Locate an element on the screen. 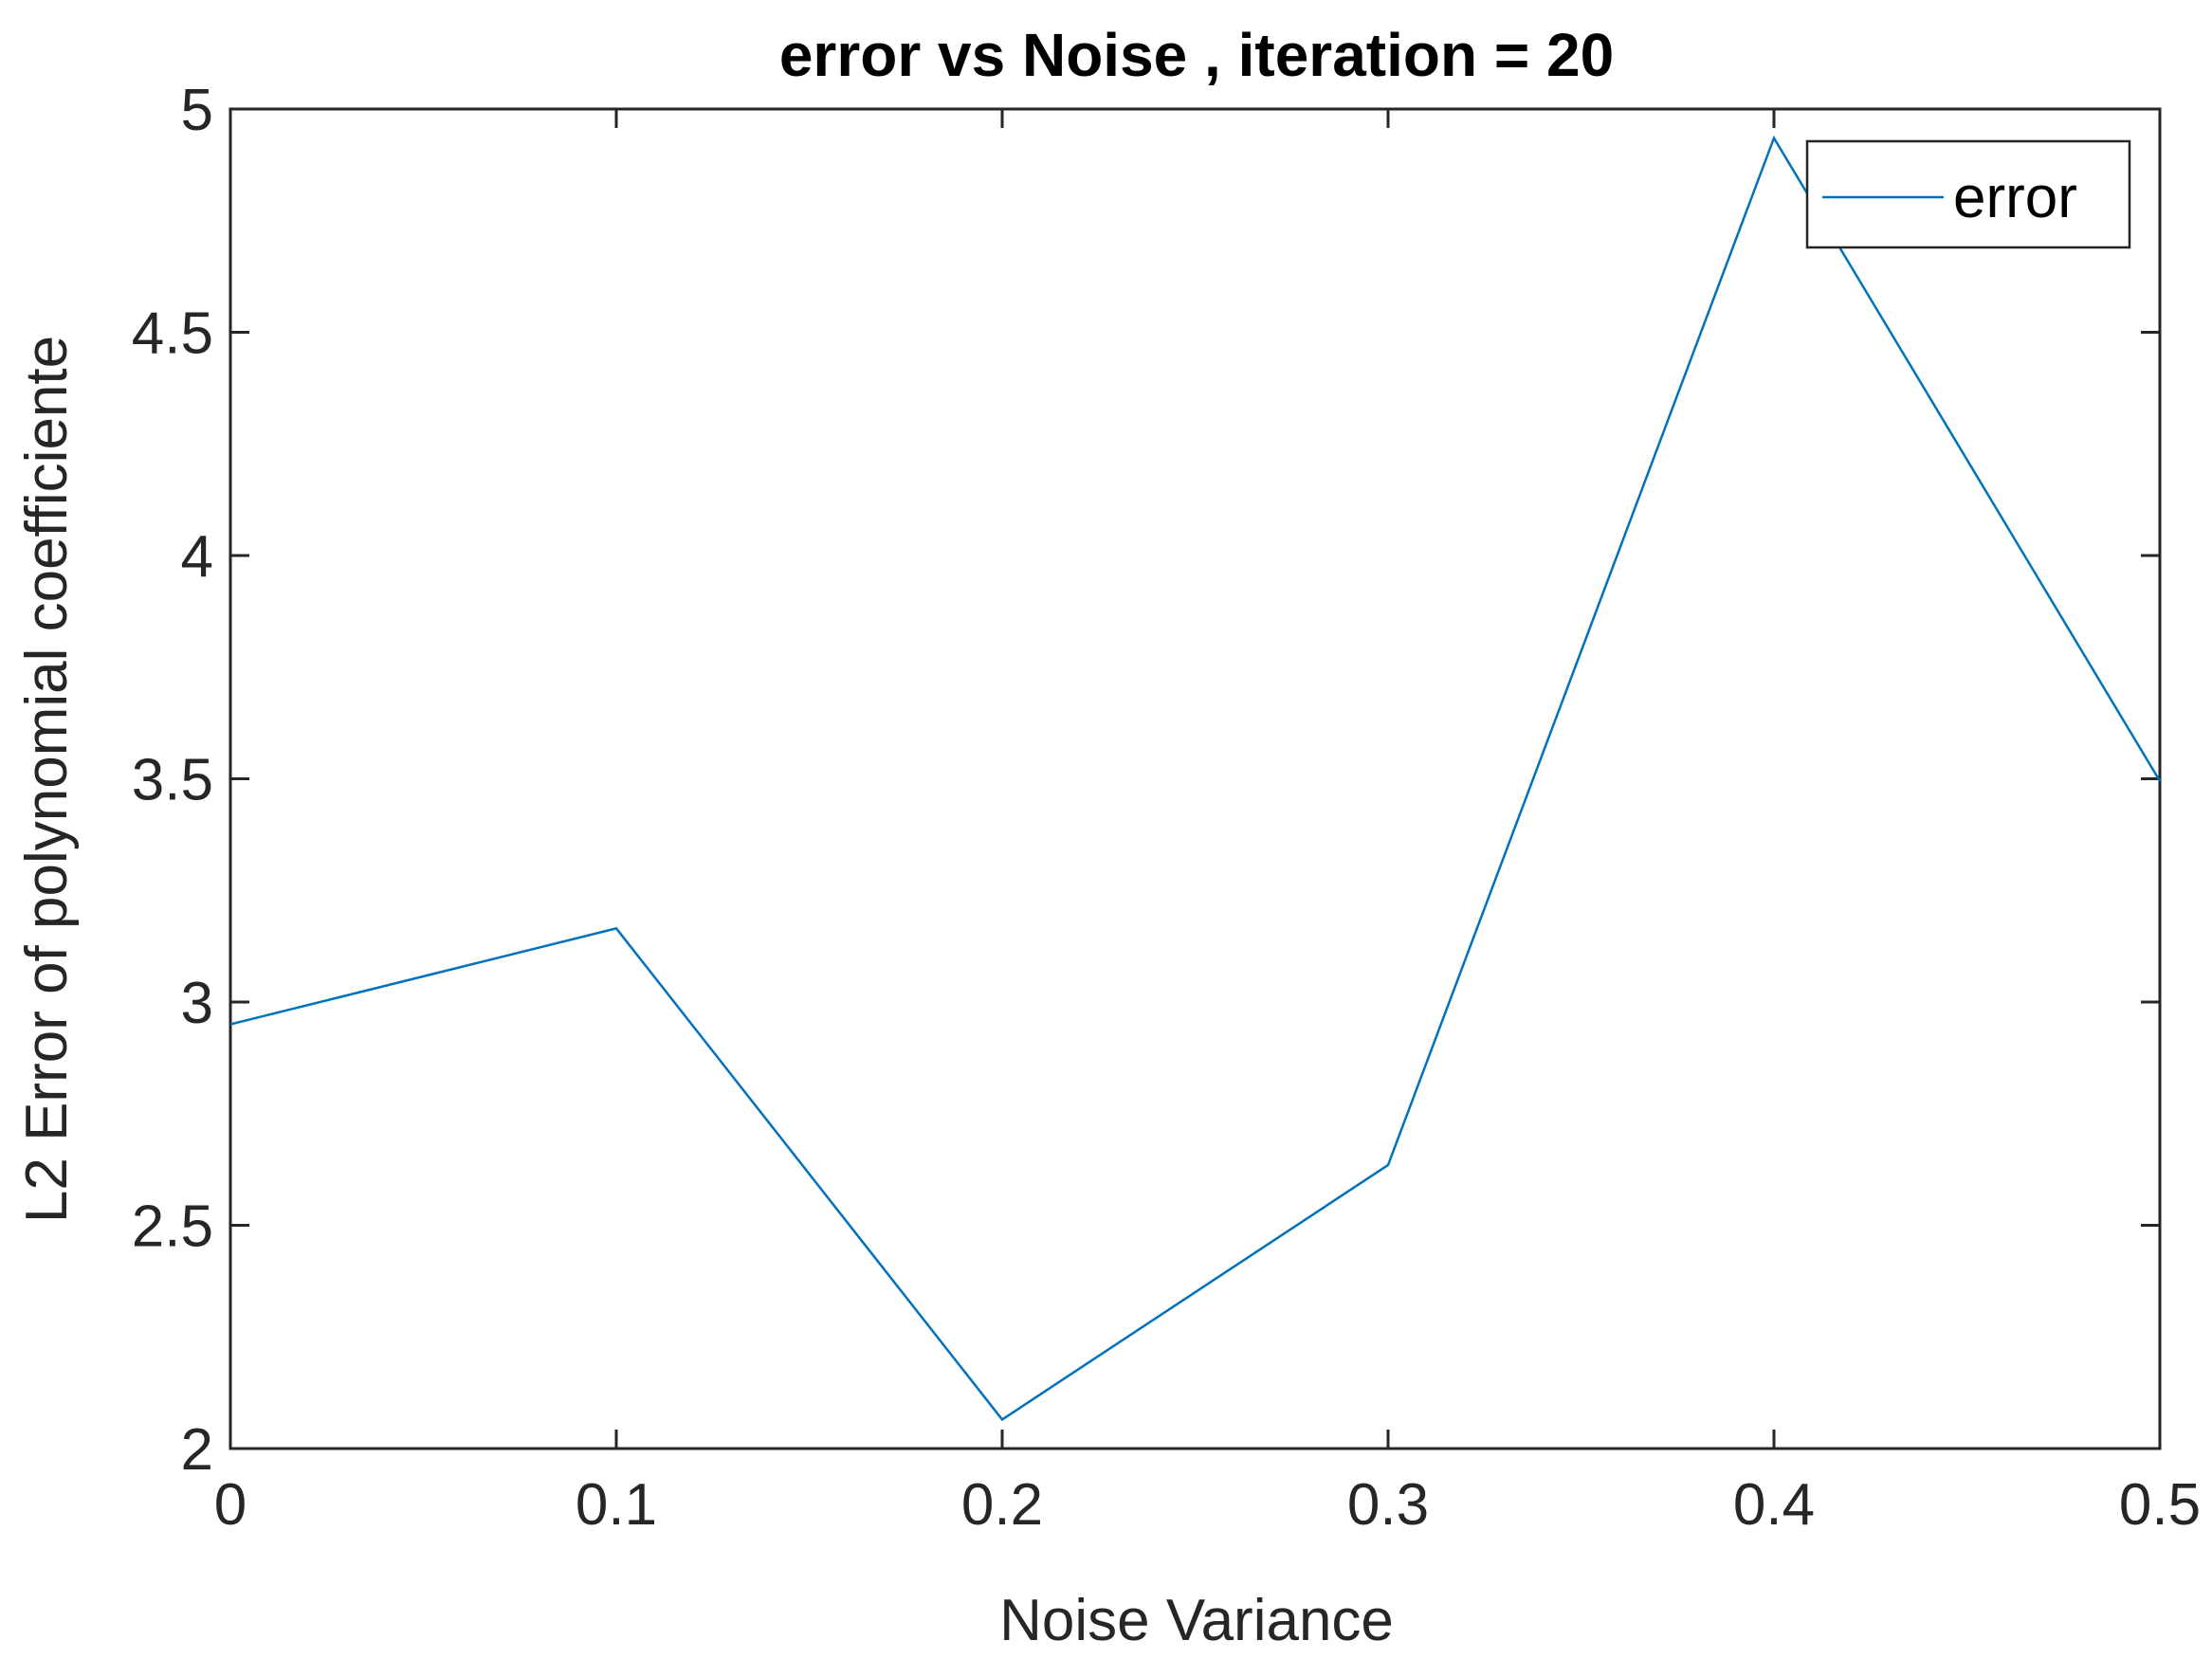 The height and width of the screenshot is (1659, 2212). y-tick-label: 3.5 is located at coordinates (172, 780).